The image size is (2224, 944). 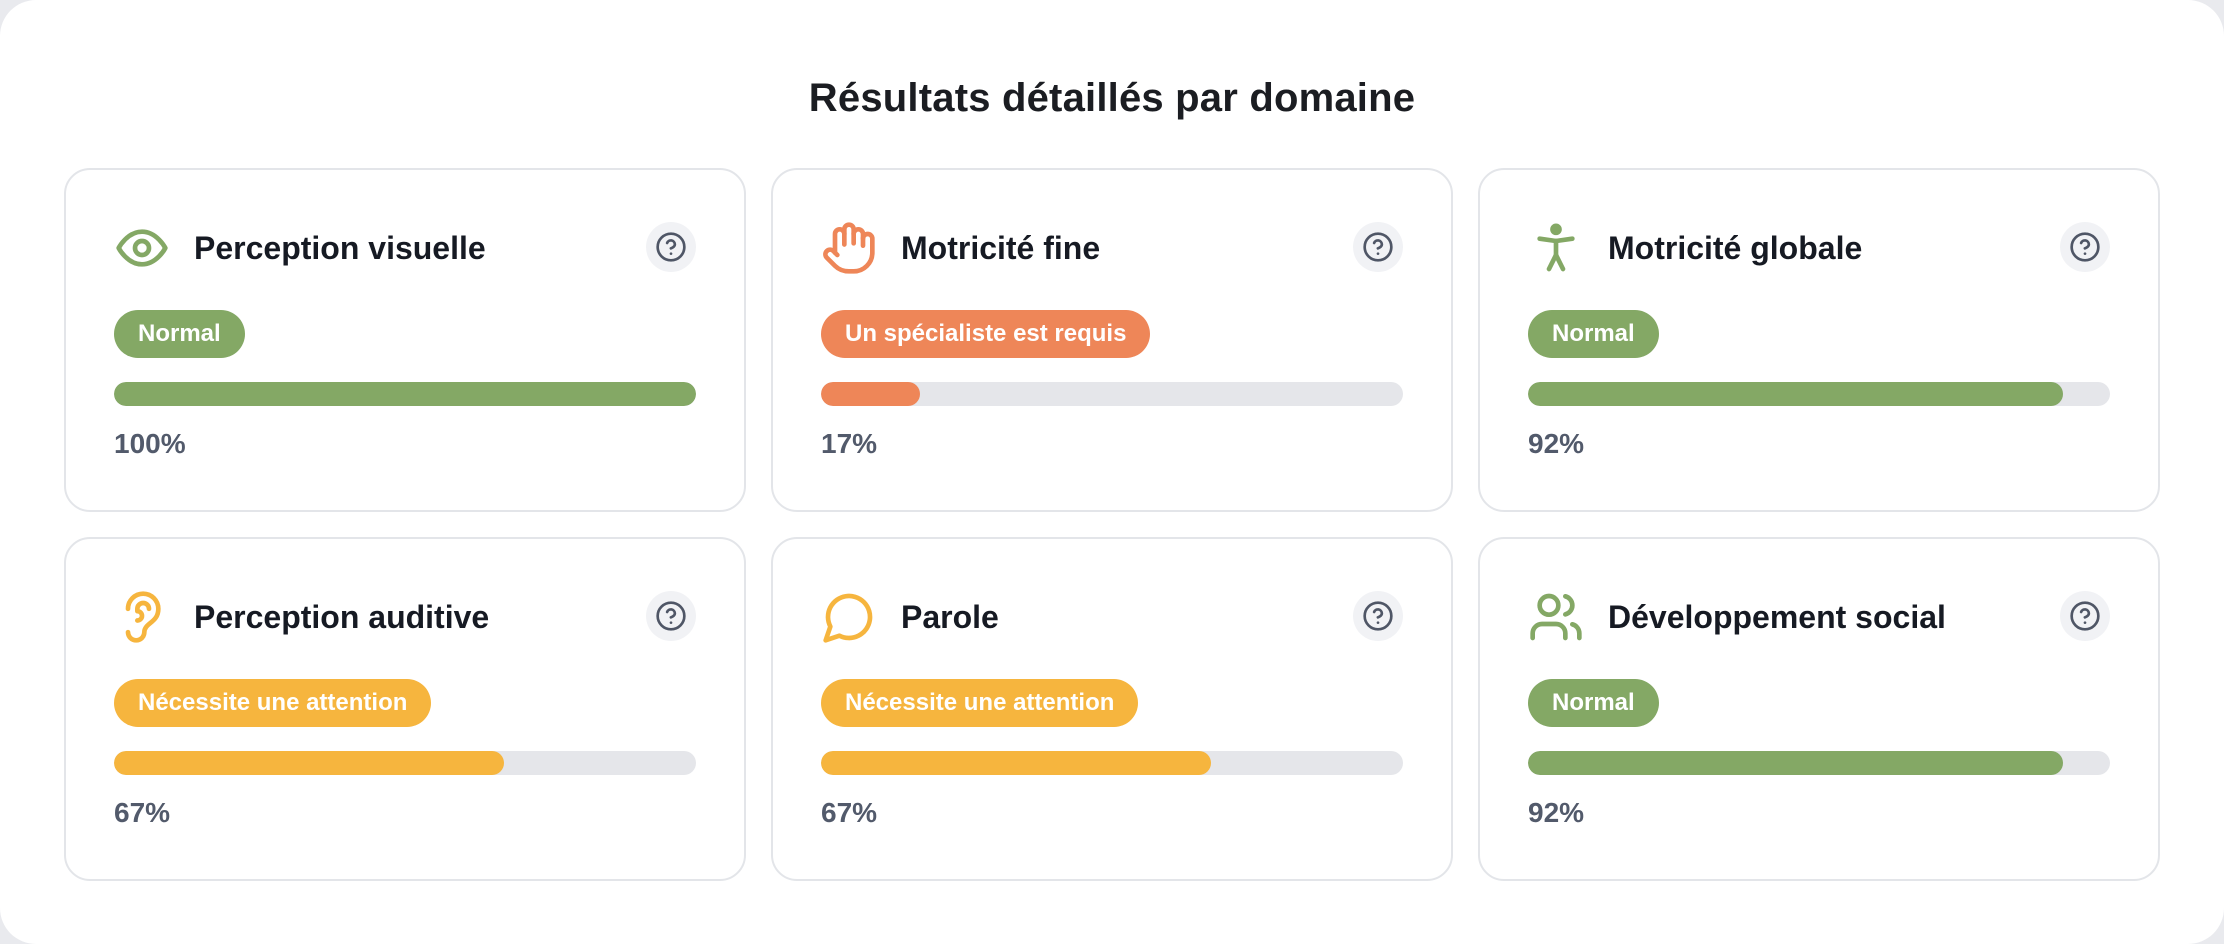 I want to click on ear-icon, so click(x=142, y=617).